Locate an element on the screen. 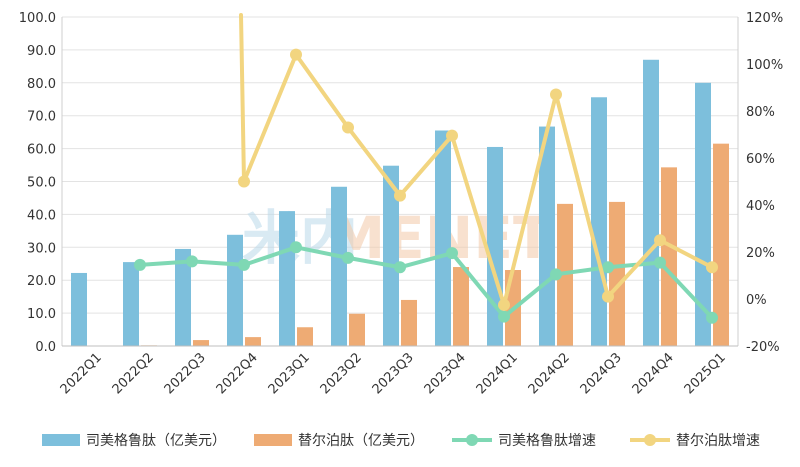 This screenshot has width=800, height=467. y-left-tick-label: 50.0 is located at coordinates (41, 183).